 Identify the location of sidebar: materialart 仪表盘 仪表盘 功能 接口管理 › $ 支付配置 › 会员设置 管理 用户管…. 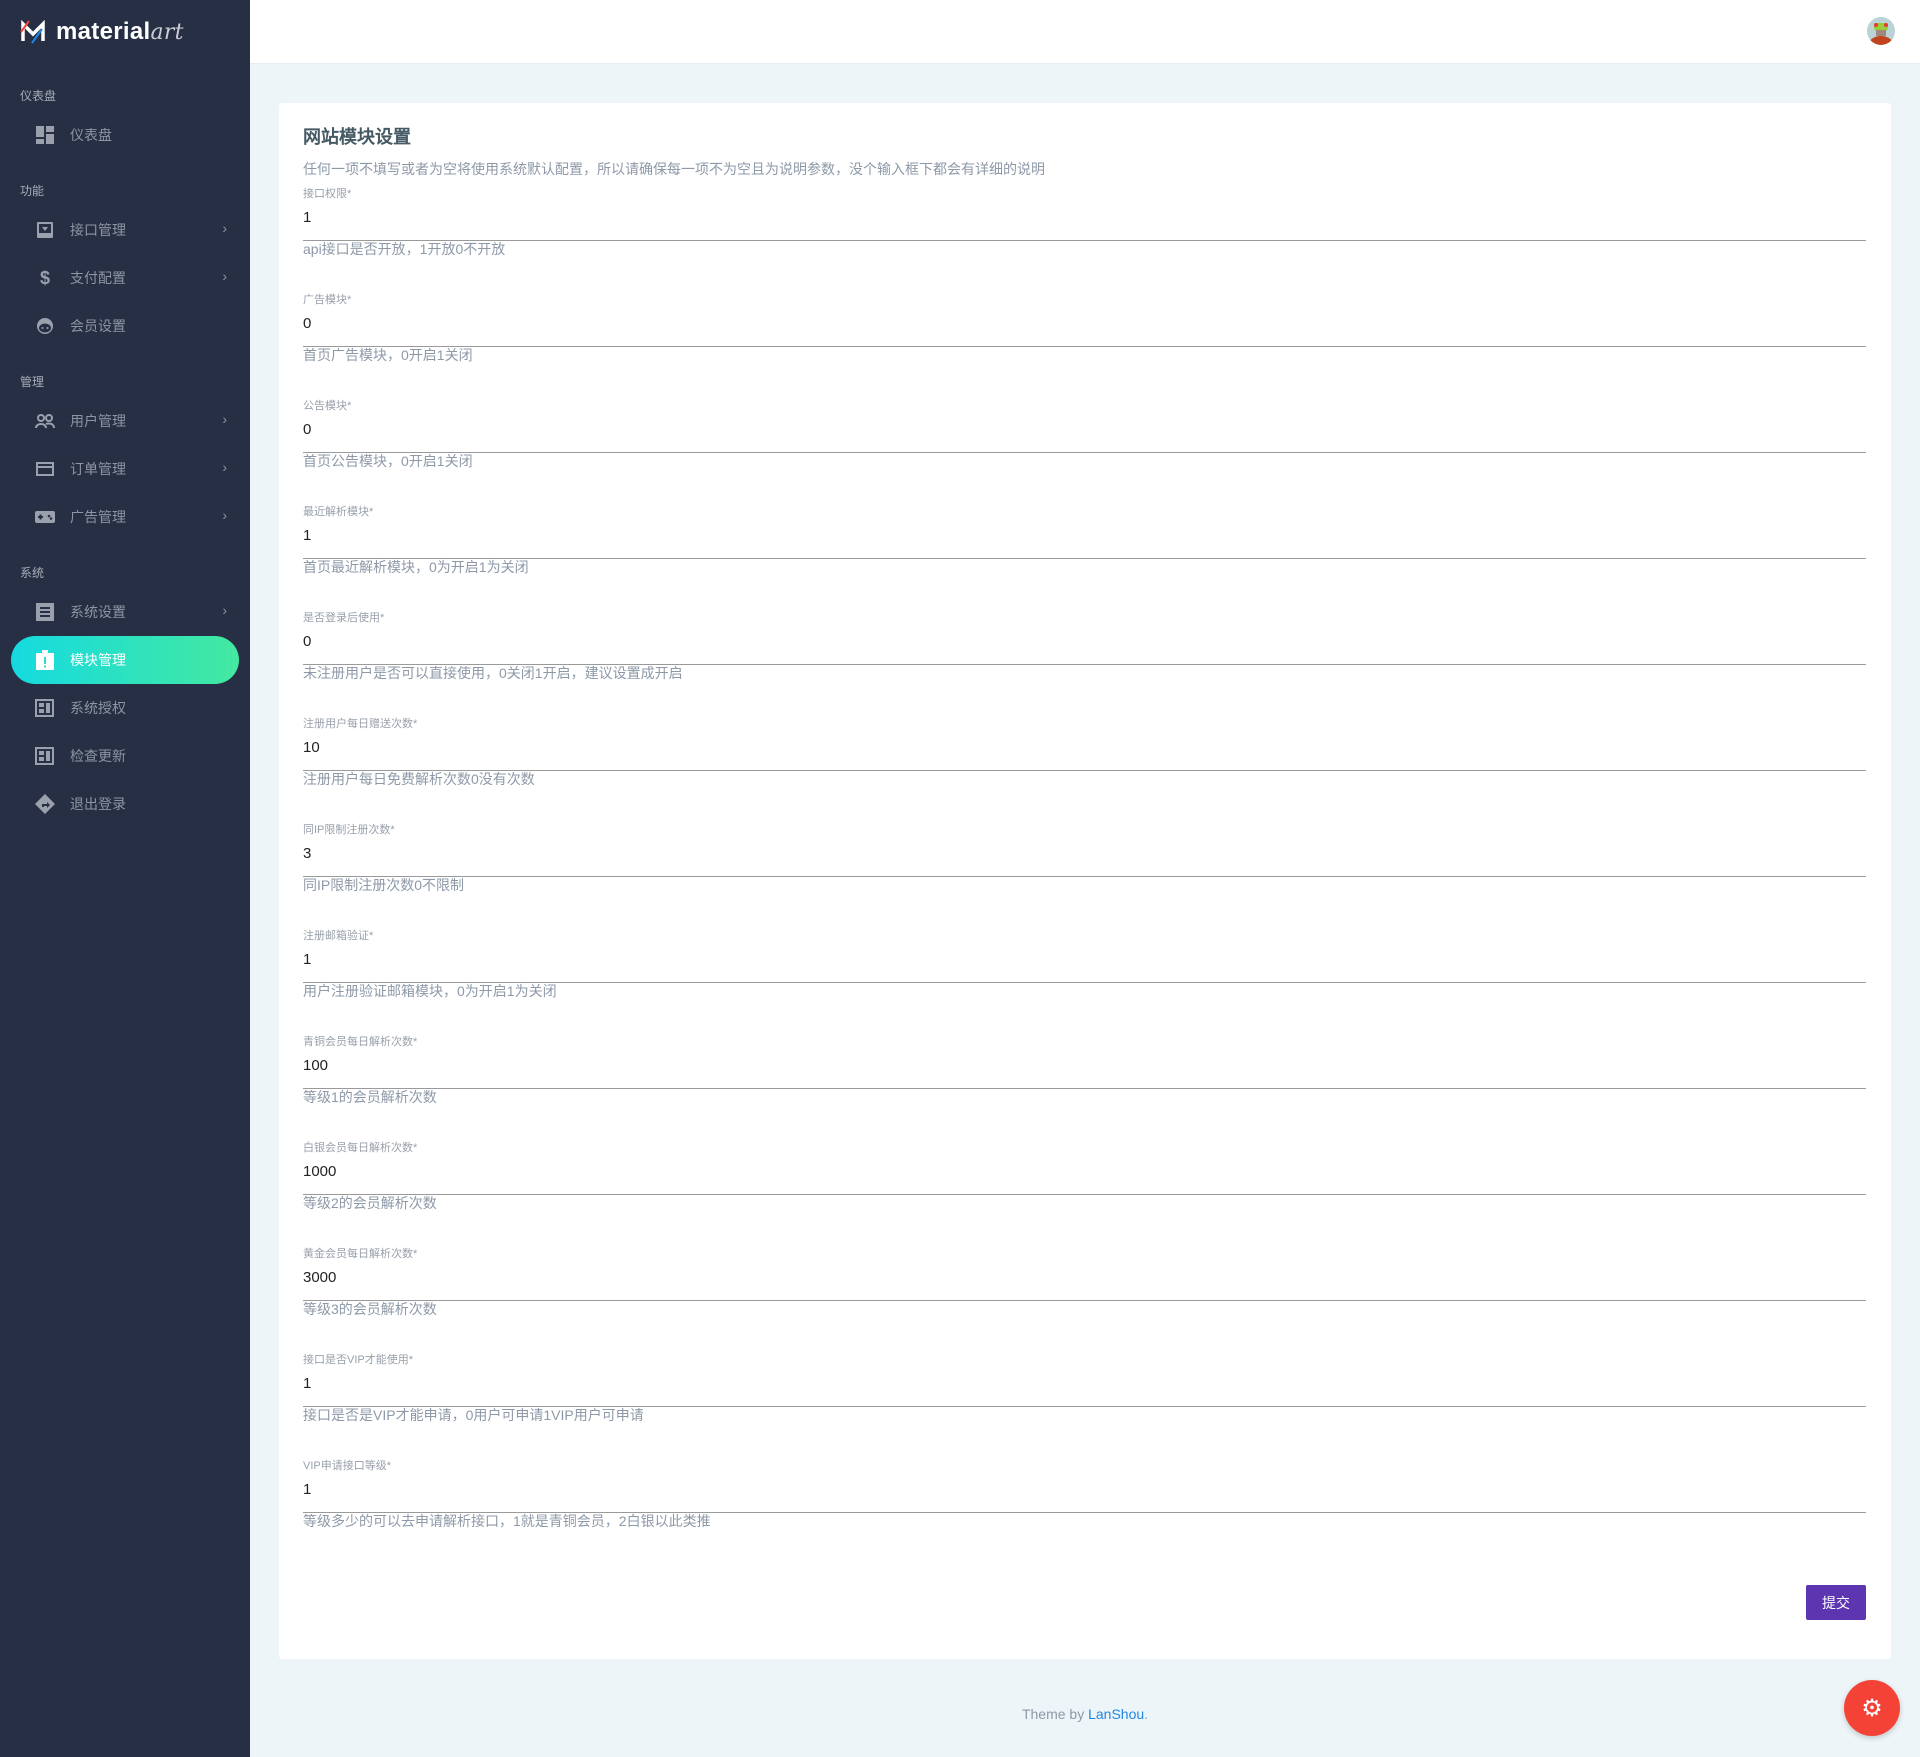
(125, 878).